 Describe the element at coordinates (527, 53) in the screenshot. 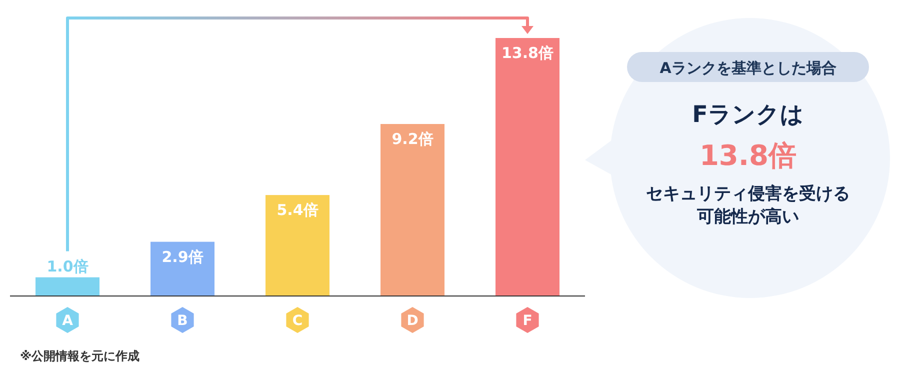

I see `data-label: 13.8倍` at that location.